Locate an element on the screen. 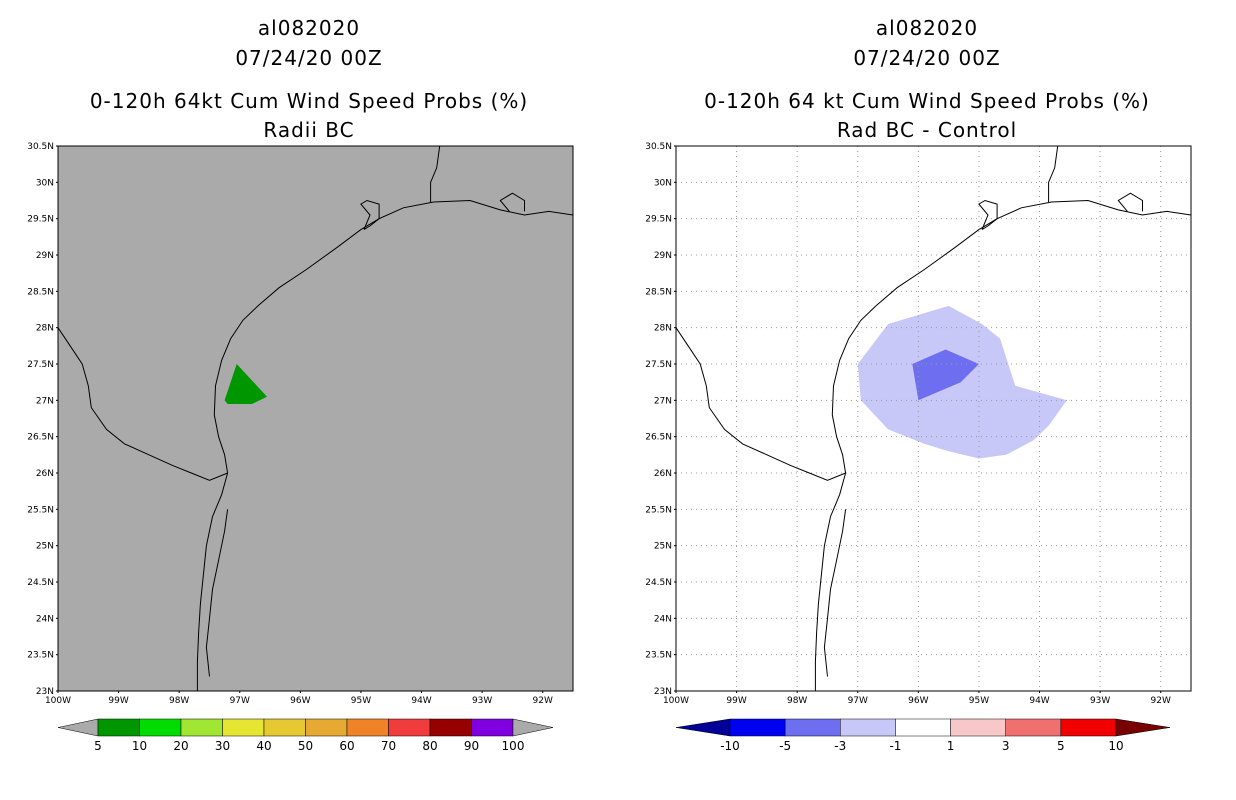 The height and width of the screenshot is (800, 1236). left-colorbar-label: 80 is located at coordinates (429, 746).